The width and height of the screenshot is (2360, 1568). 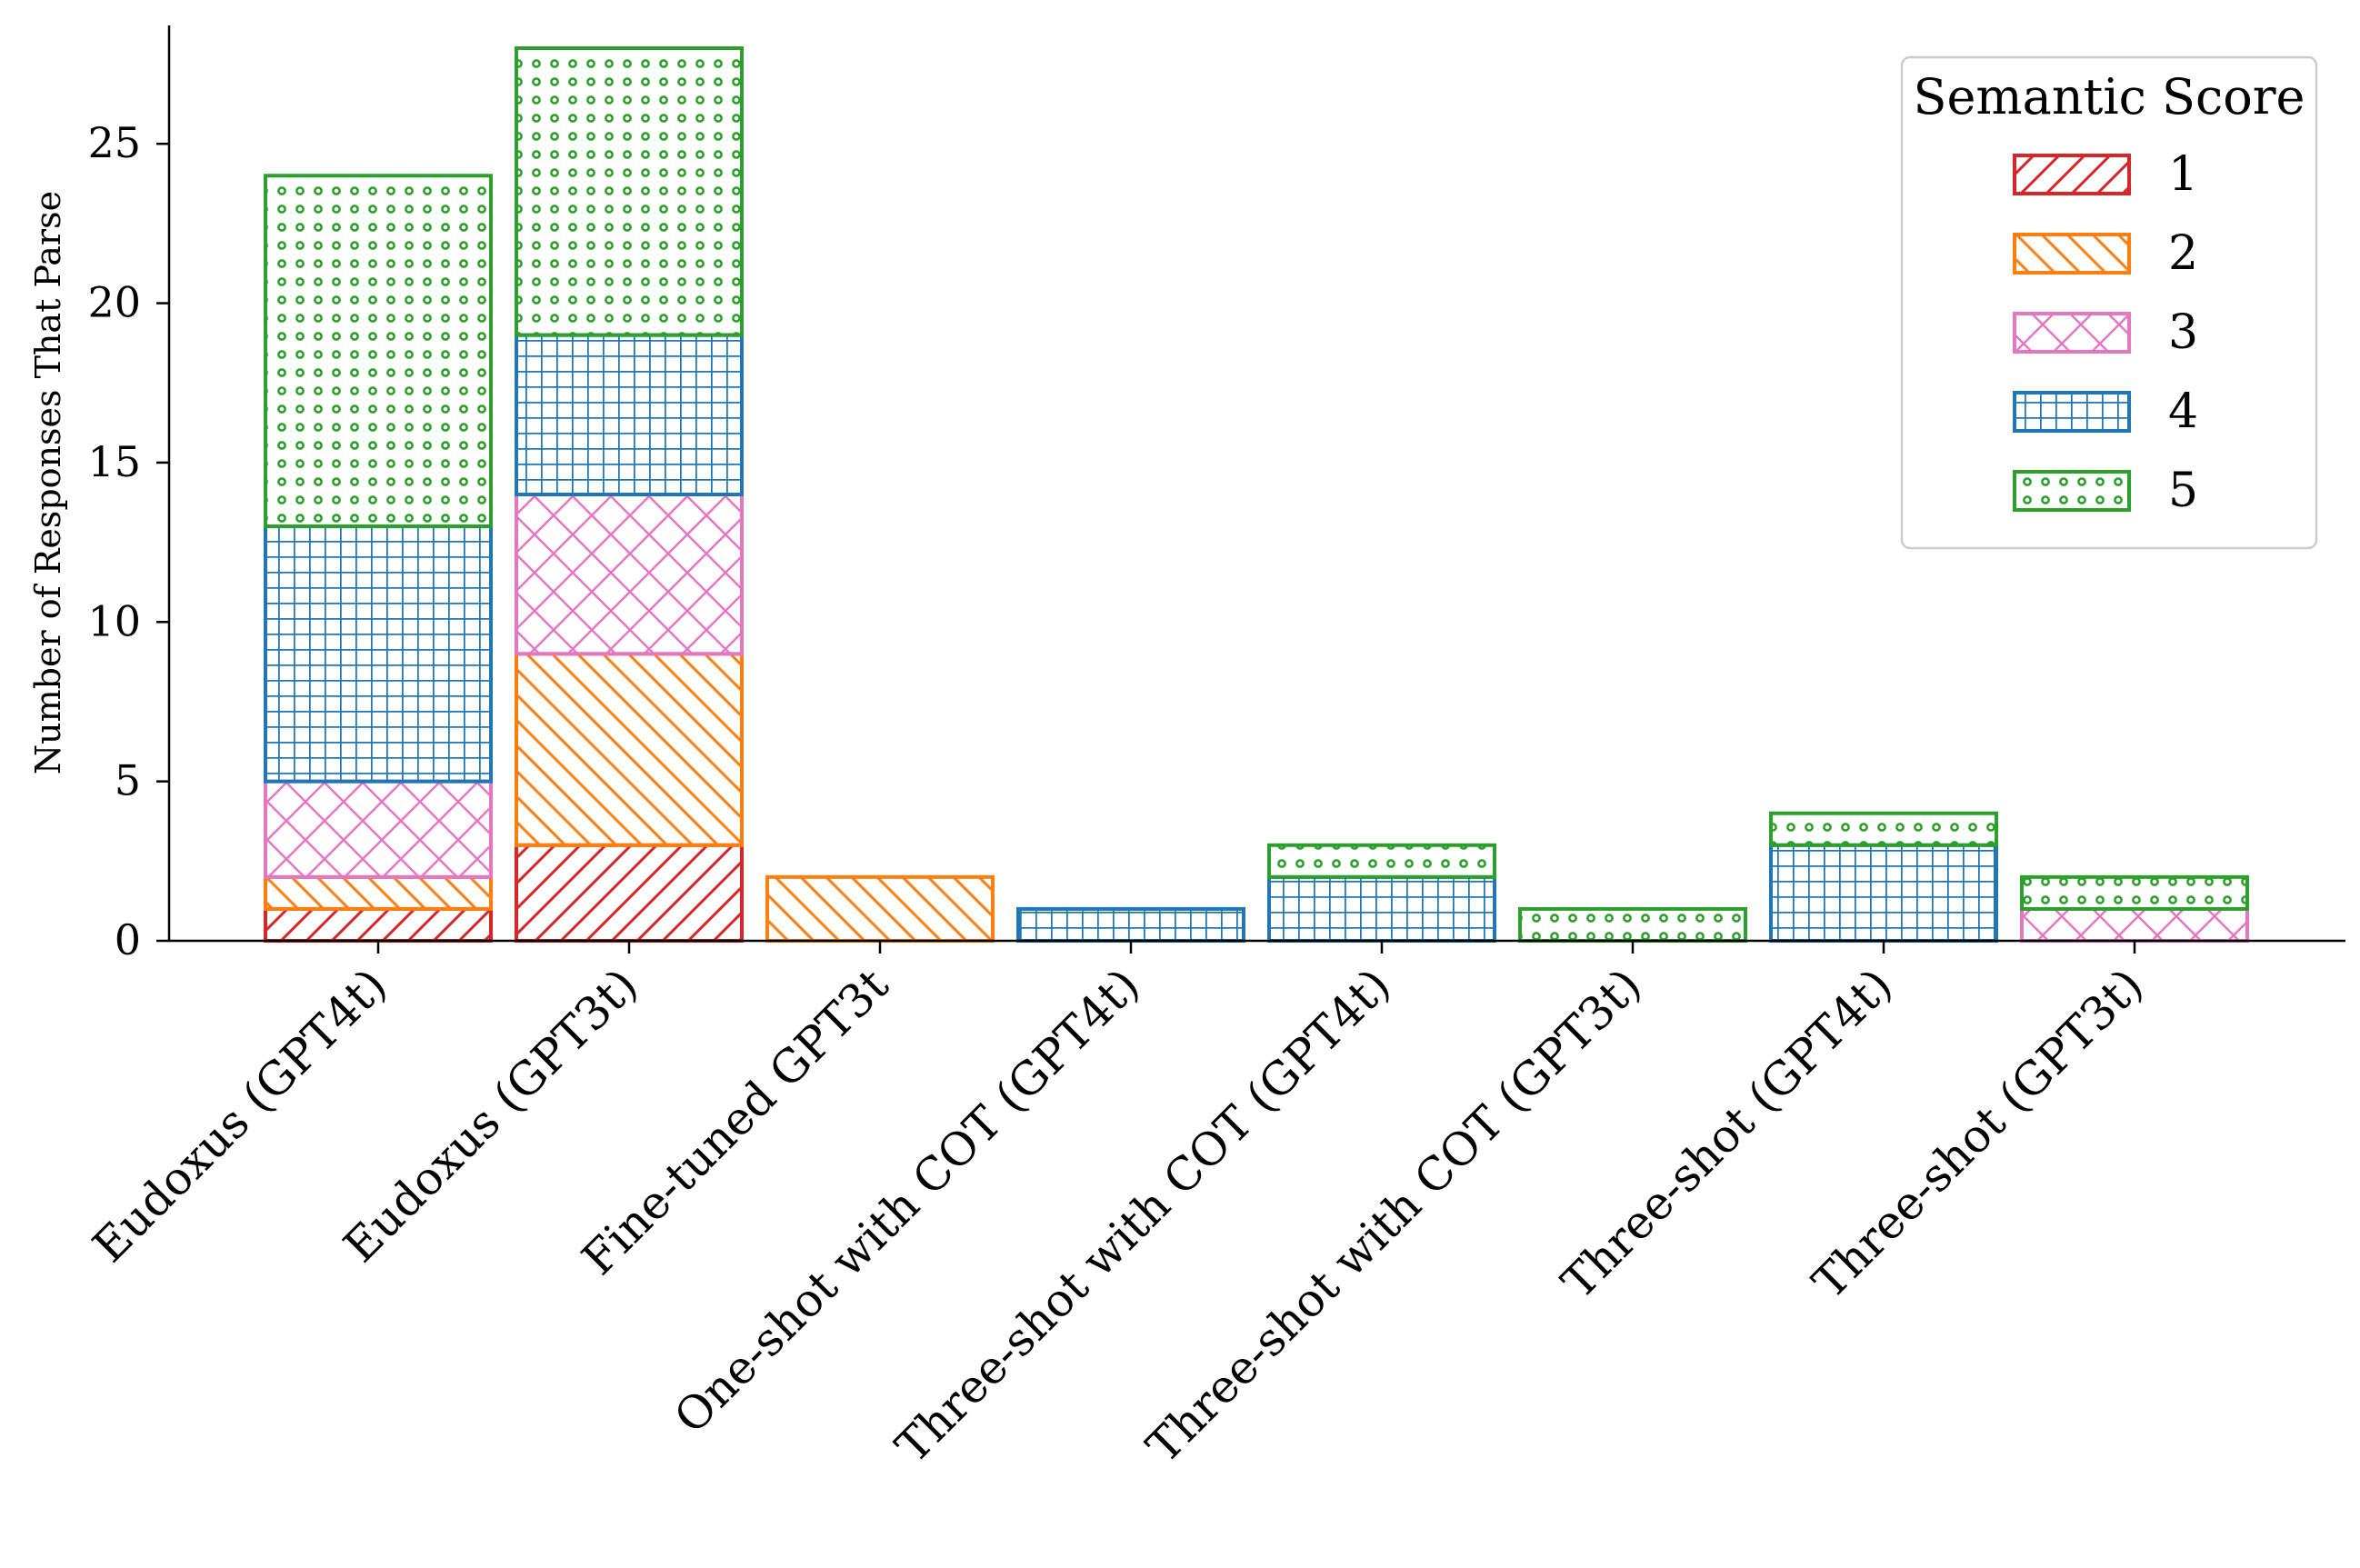 I want to click on x-tick-label: Three-shot with COT (GPT3t), so click(x=1393, y=1216).